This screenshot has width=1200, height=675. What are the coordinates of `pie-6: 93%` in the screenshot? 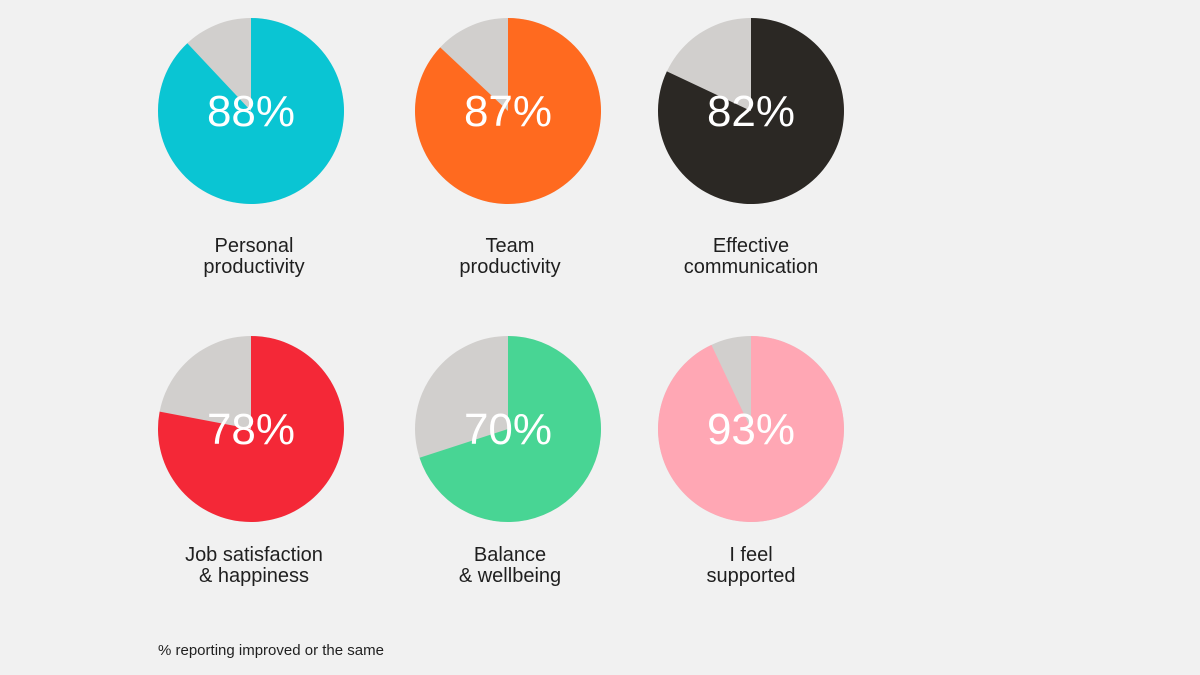 It's located at (750, 429).